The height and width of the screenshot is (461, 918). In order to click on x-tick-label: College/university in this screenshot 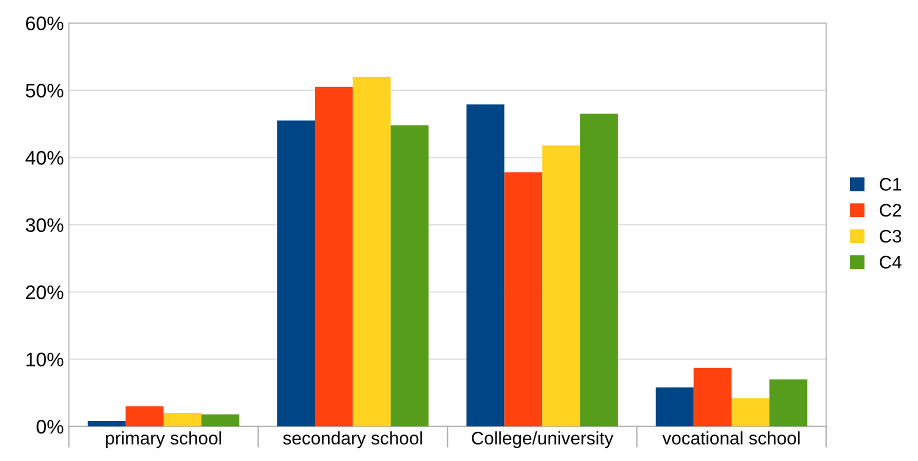, I will do `click(543, 439)`.